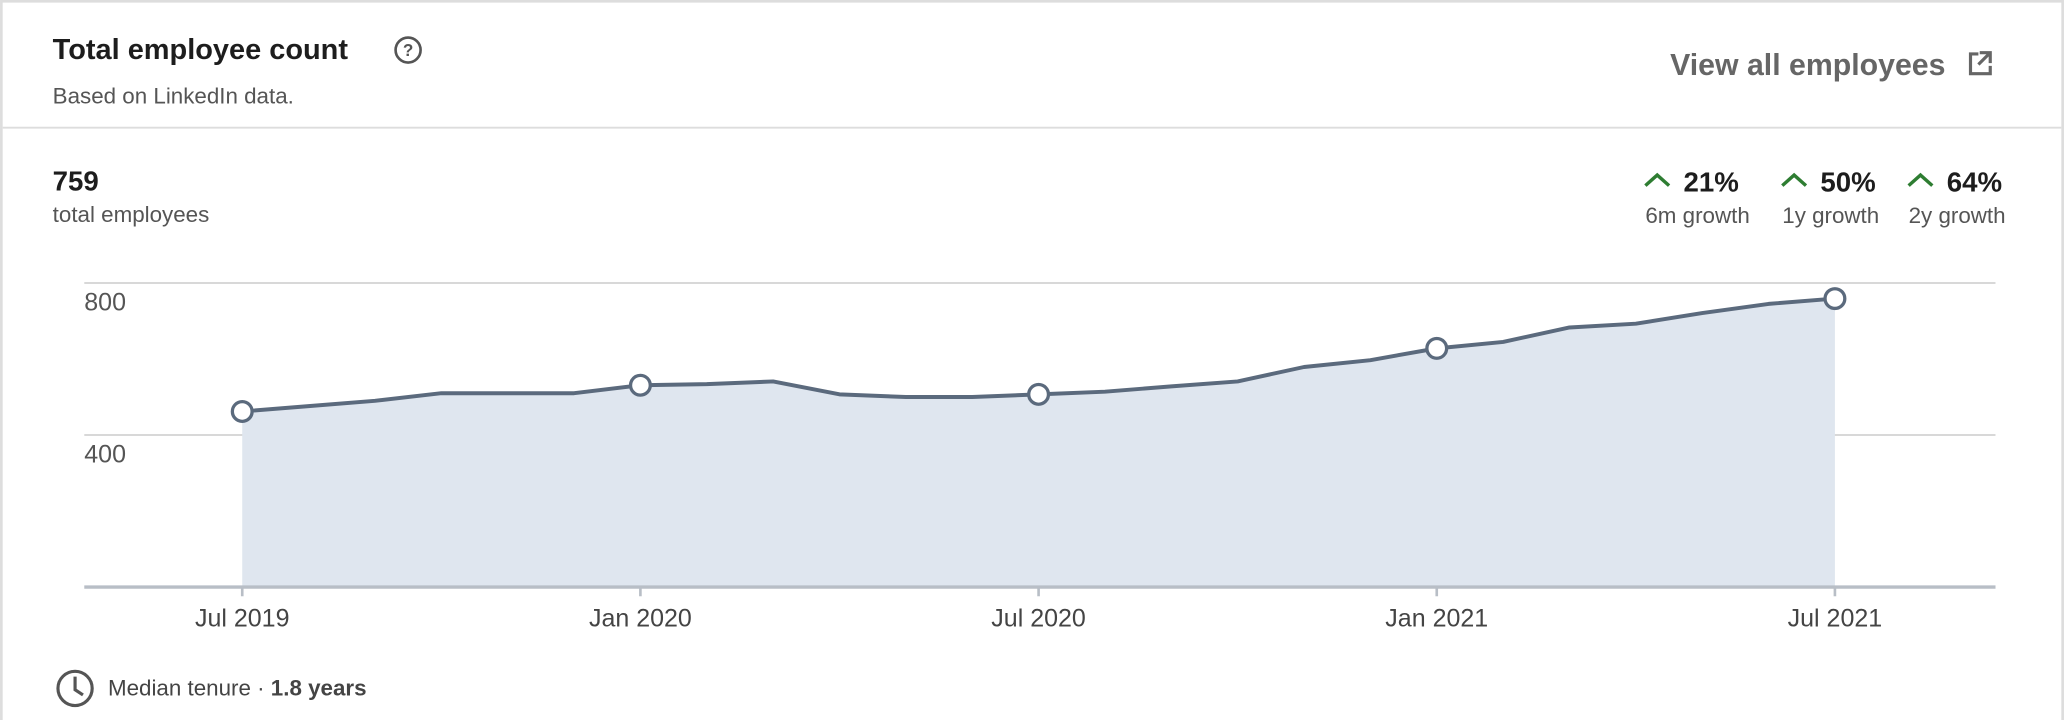 The image size is (2064, 720). Describe the element at coordinates (179, 688) in the screenshot. I see `tenure-label: Median tenure` at that location.